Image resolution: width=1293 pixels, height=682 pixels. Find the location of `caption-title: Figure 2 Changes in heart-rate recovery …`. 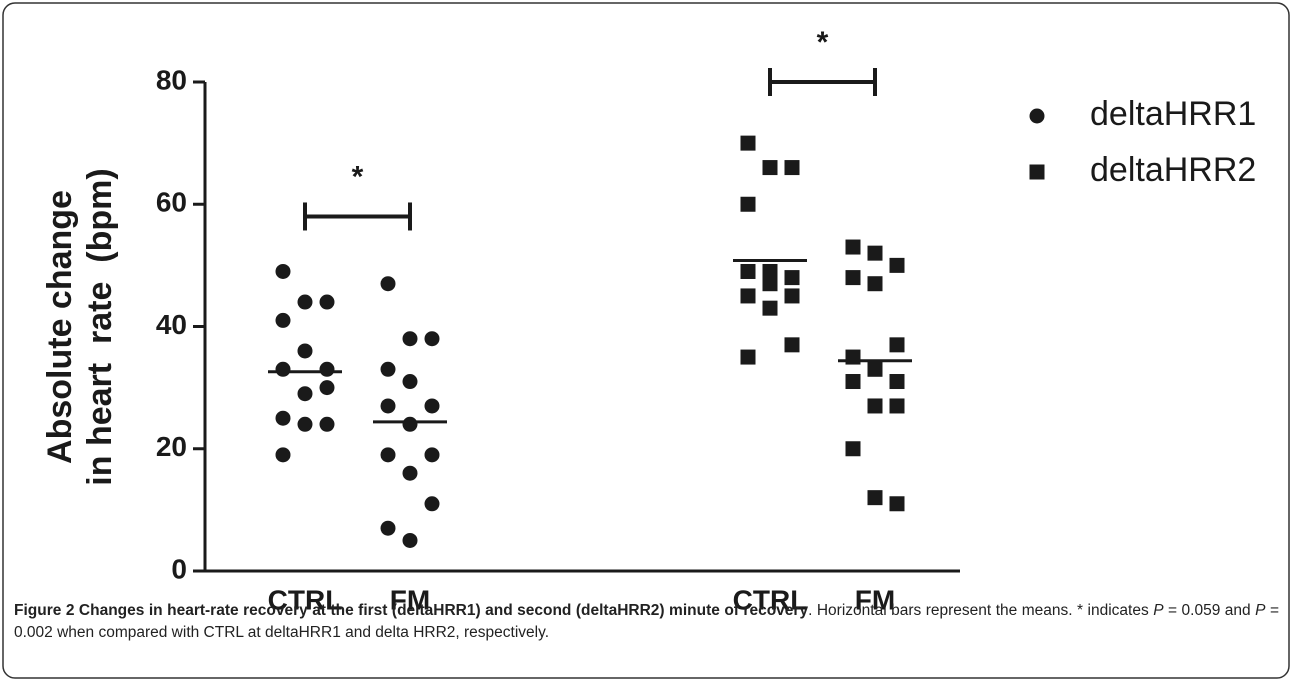

caption-title: Figure 2 Changes in heart-rate recovery … is located at coordinates (411, 610).